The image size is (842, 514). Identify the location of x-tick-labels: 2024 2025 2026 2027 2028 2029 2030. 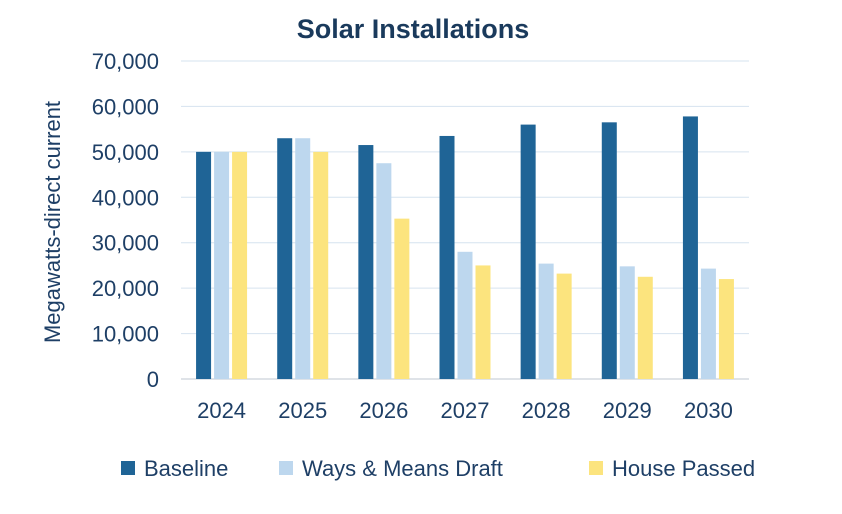
(465, 410).